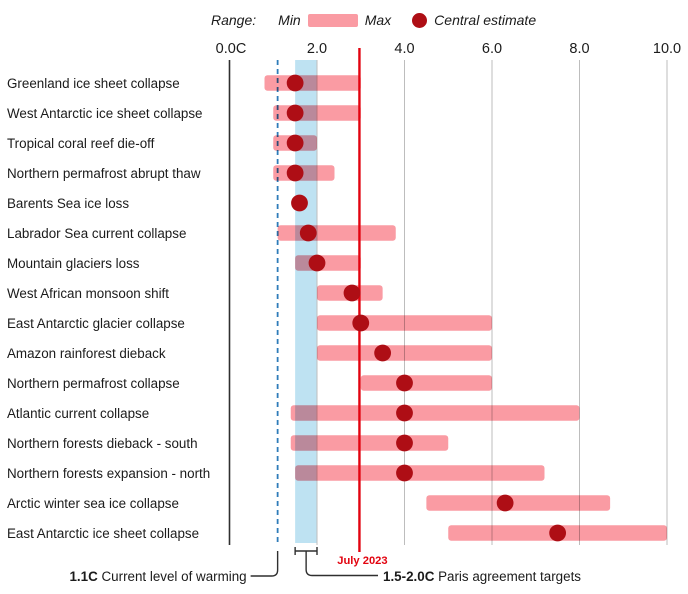  Describe the element at coordinates (102, 443) in the screenshot. I see `row-label: Northern forests dieback - south` at that location.